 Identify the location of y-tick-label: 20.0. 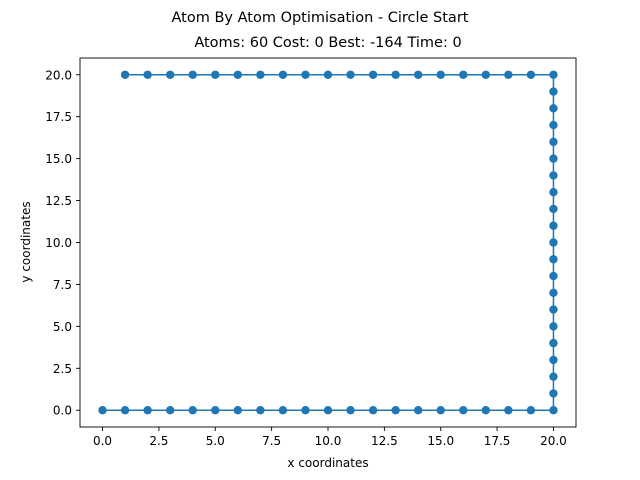
(58, 75).